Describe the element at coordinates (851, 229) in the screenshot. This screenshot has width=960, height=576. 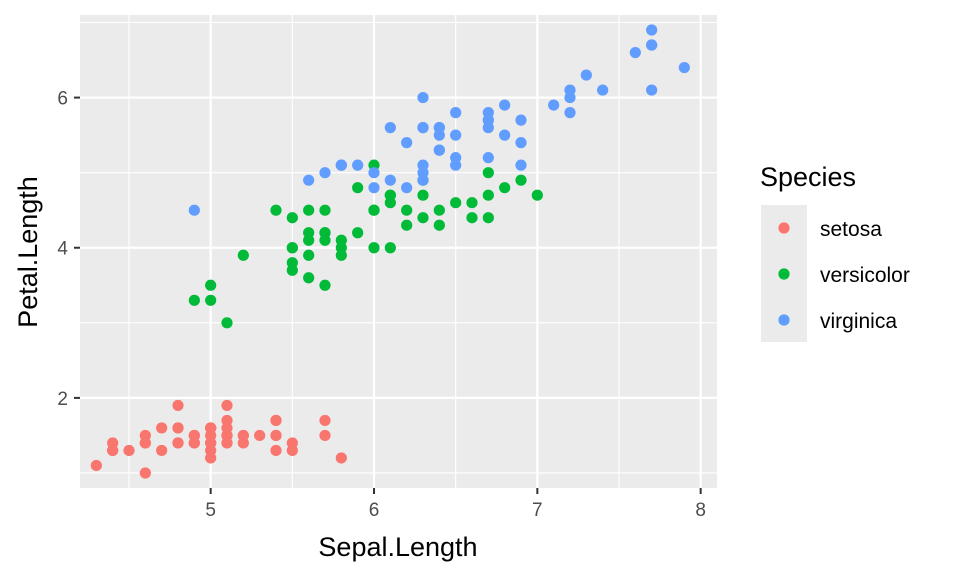
I see `legend-label-setosa: setosa` at that location.